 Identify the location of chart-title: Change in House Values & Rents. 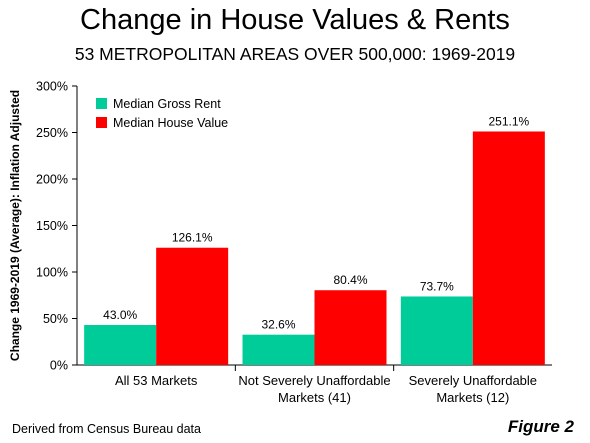
(295, 20).